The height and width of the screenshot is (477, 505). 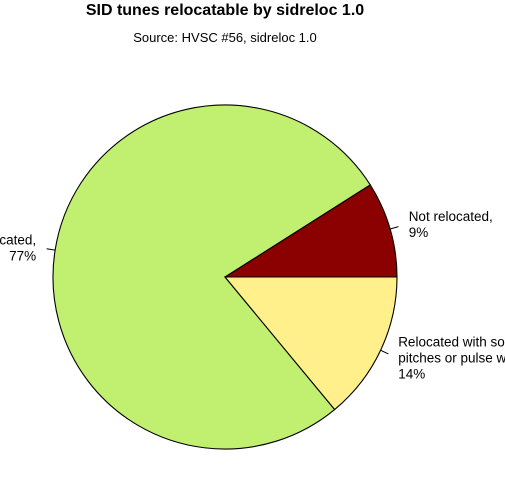 What do you see at coordinates (419, 232) in the screenshot?
I see `pie-label-line: 9%` at bounding box center [419, 232].